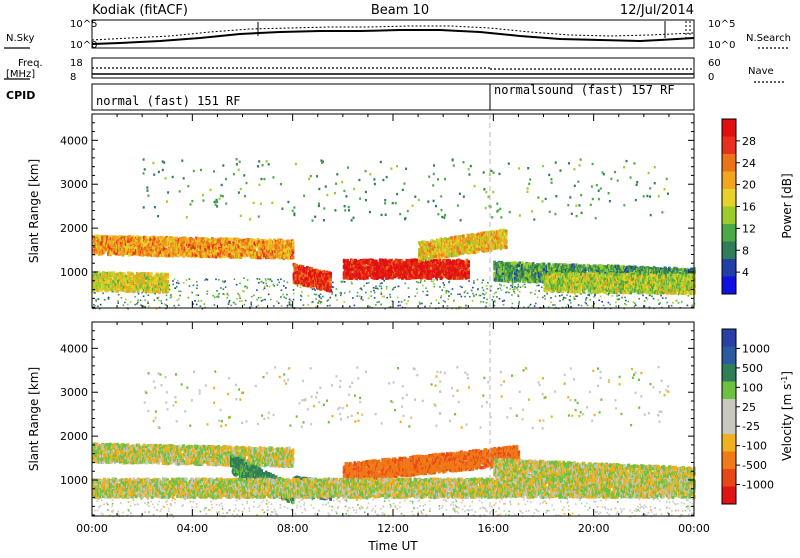  What do you see at coordinates (711, 77) in the screenshot?
I see `nave-tick-bottom: 0` at bounding box center [711, 77].